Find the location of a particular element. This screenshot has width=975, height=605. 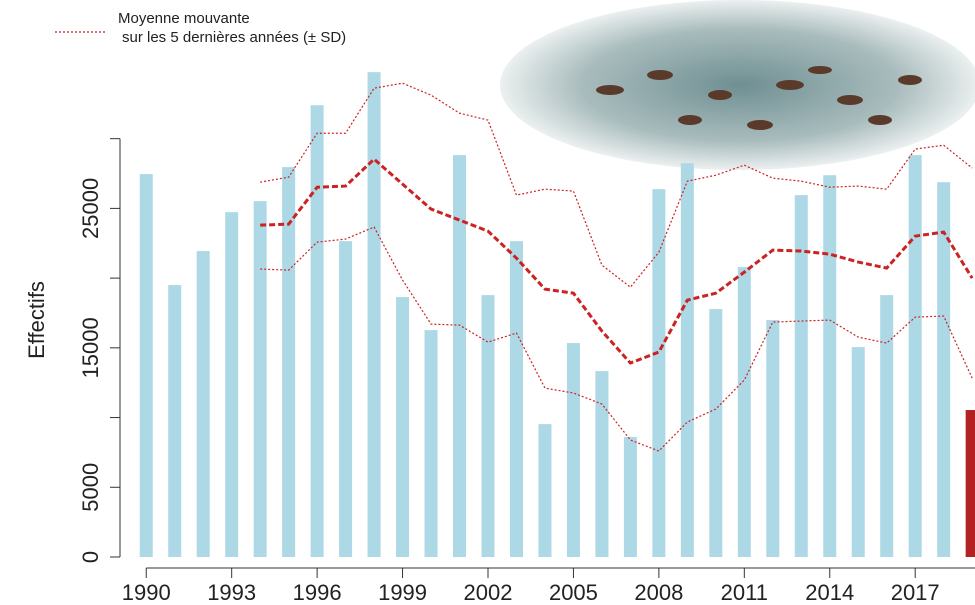

y-tick-label: 15000 is located at coordinates (90, 347).